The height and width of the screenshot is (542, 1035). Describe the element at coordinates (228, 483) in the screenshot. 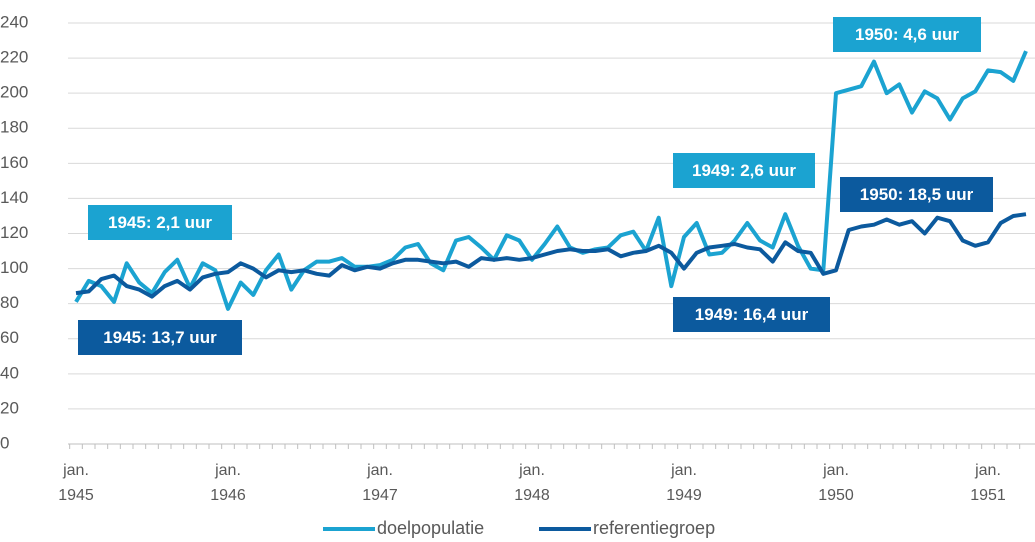

I see `x-tick-label: jan. 1946` at that location.